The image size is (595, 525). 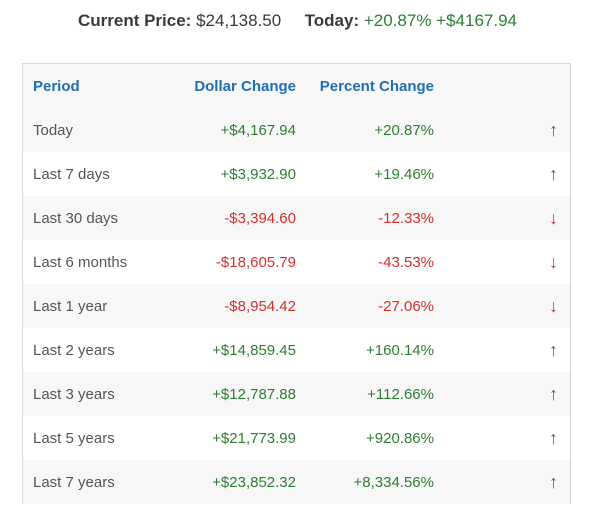 I want to click on today-dollar: +$4167.94, so click(x=477, y=20).